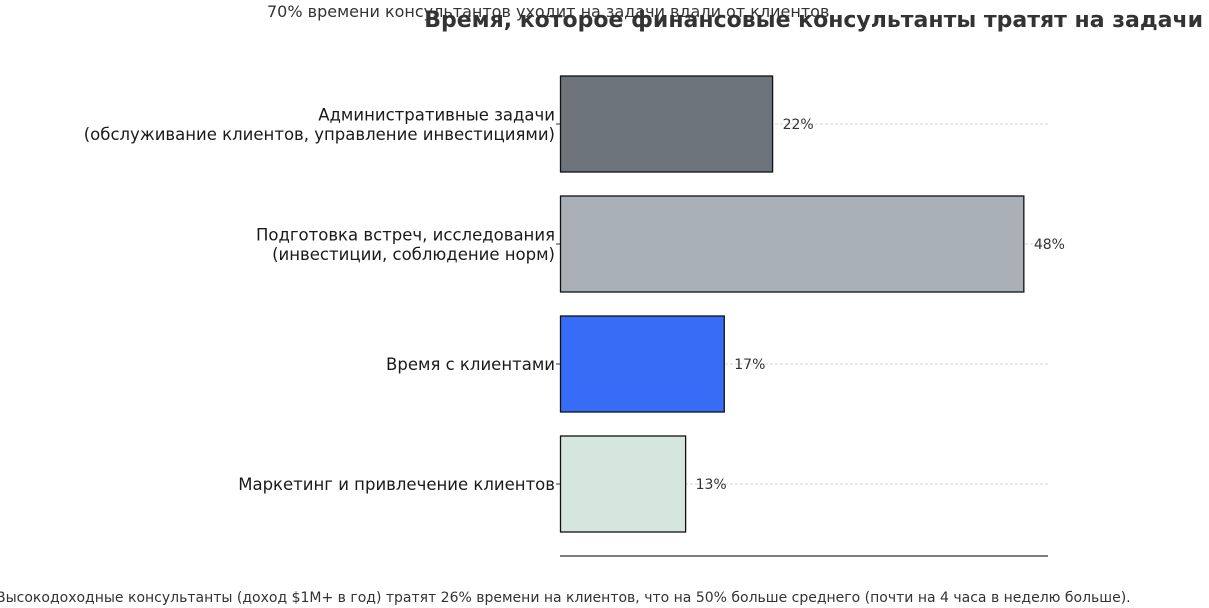 This screenshot has height=608, width=1209. What do you see at coordinates (405, 234) in the screenshot?
I see `y-tick-label-line: Подготовка встреч, исследования` at bounding box center [405, 234].